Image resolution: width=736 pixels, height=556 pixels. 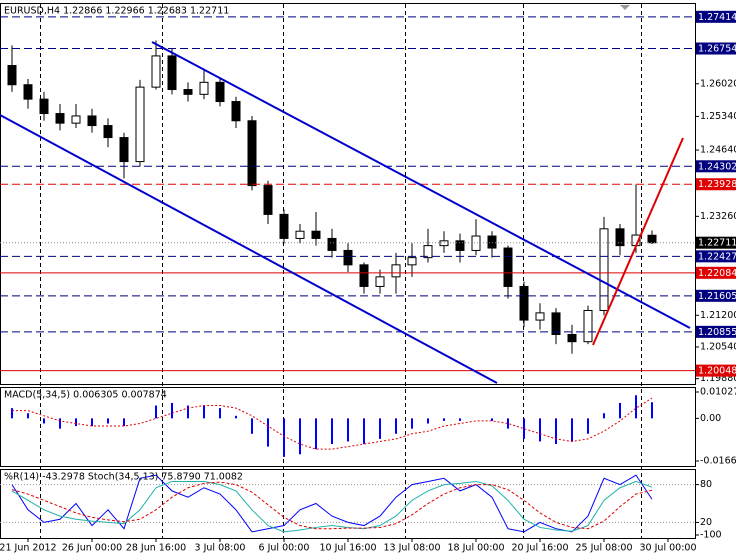 I want to click on level-label: 1.27414, so click(x=717, y=17).